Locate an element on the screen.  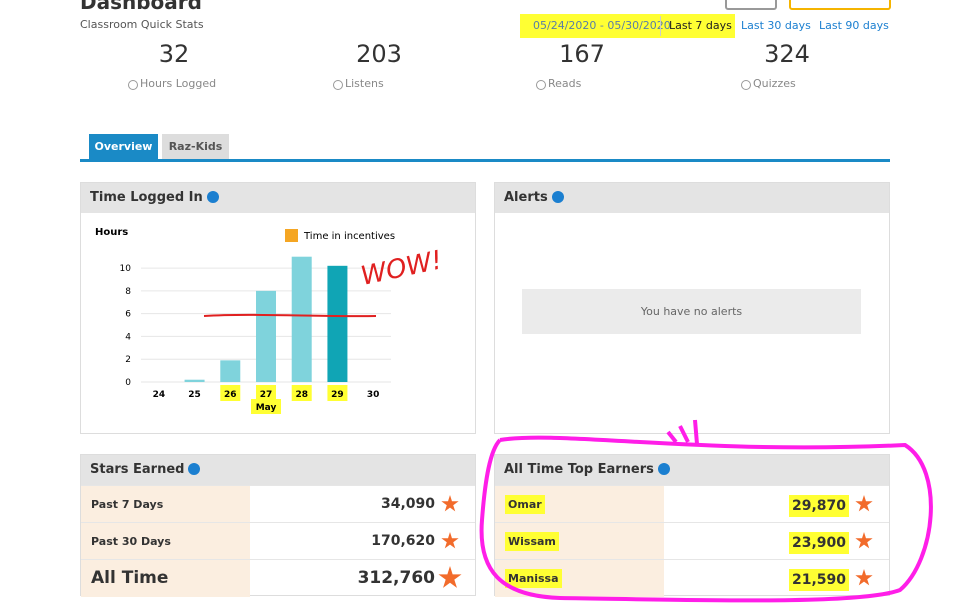
page-title: Dashboard is located at coordinates (141, 7).